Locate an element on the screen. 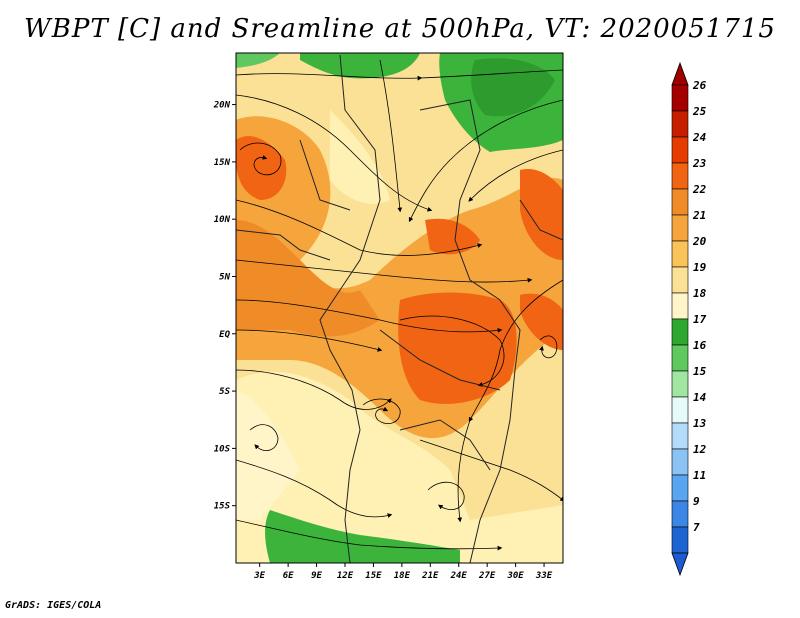 The height and width of the screenshot is (618, 800). lon-tick-label: 18E is located at coordinates (402, 576).